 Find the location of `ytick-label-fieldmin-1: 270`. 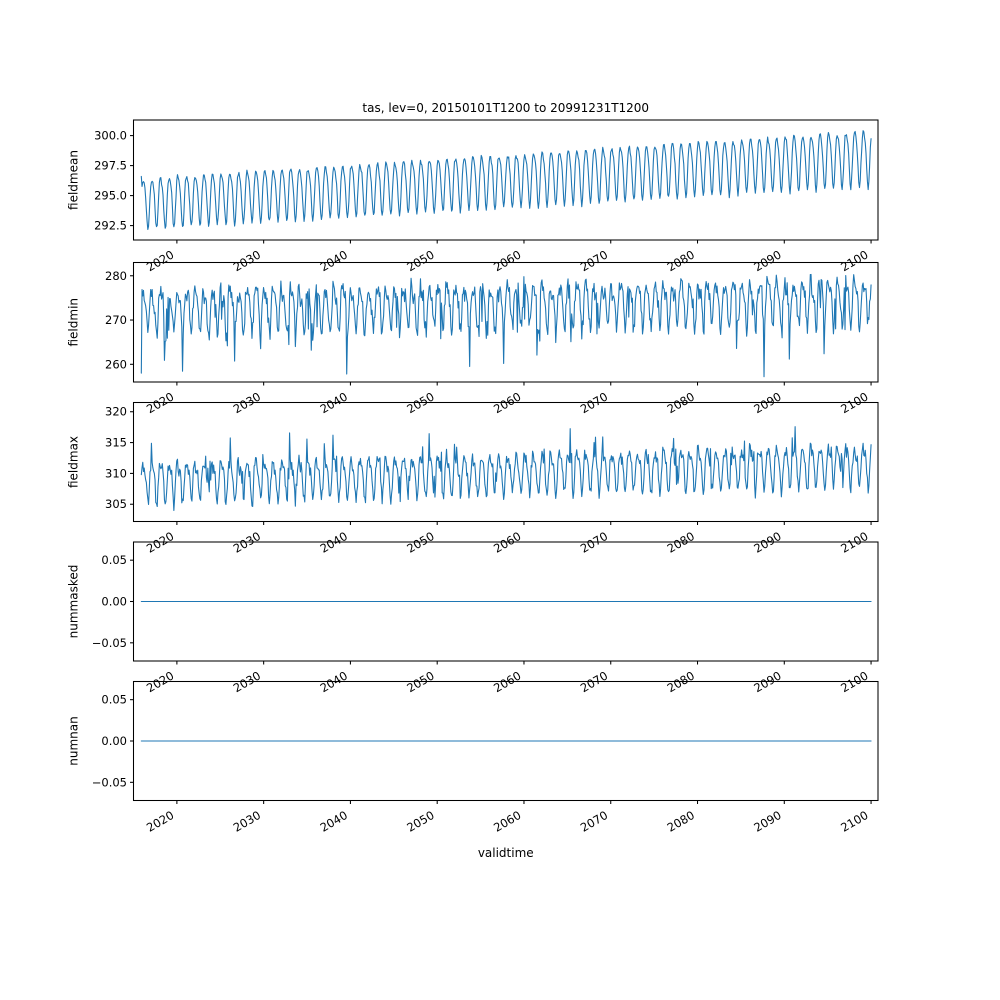

ytick-label-fieldmin-1: 270 is located at coordinates (116, 320).